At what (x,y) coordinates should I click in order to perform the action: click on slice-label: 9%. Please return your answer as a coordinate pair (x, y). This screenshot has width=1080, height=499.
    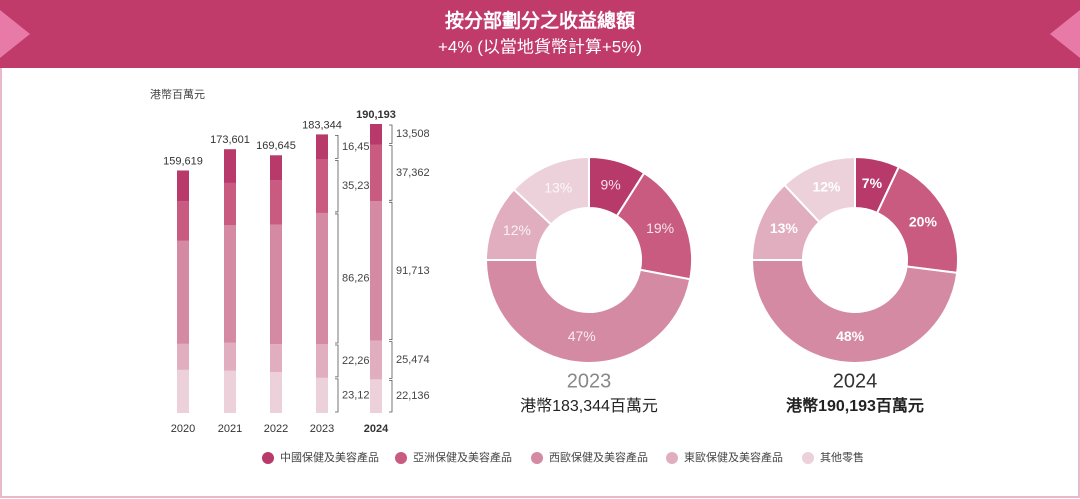
    Looking at the image, I should click on (611, 184).